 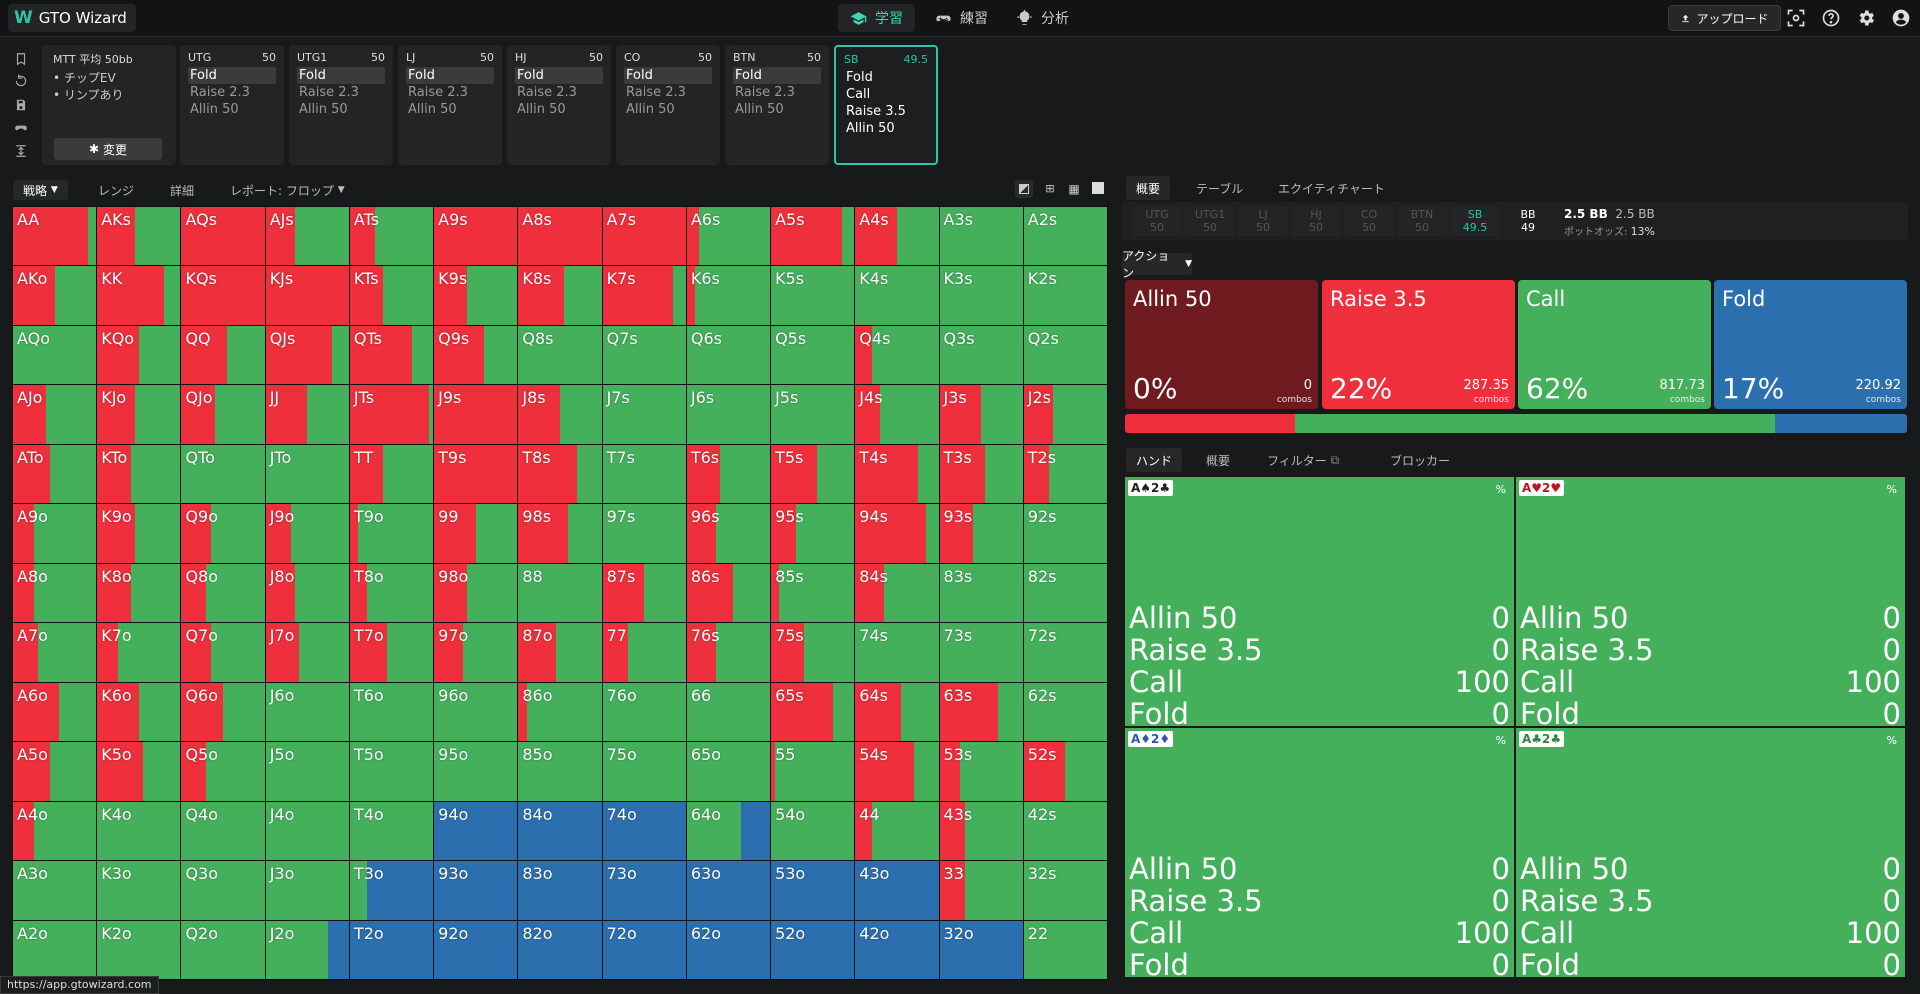 What do you see at coordinates (223, 712) in the screenshot?
I see `hand-cell: Q6o` at bounding box center [223, 712].